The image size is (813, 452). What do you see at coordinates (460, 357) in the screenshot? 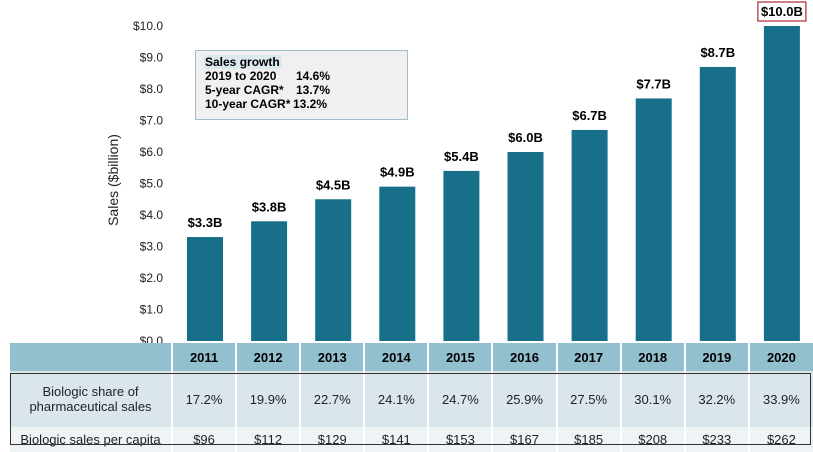
I see `table-header-year: 2015` at bounding box center [460, 357].